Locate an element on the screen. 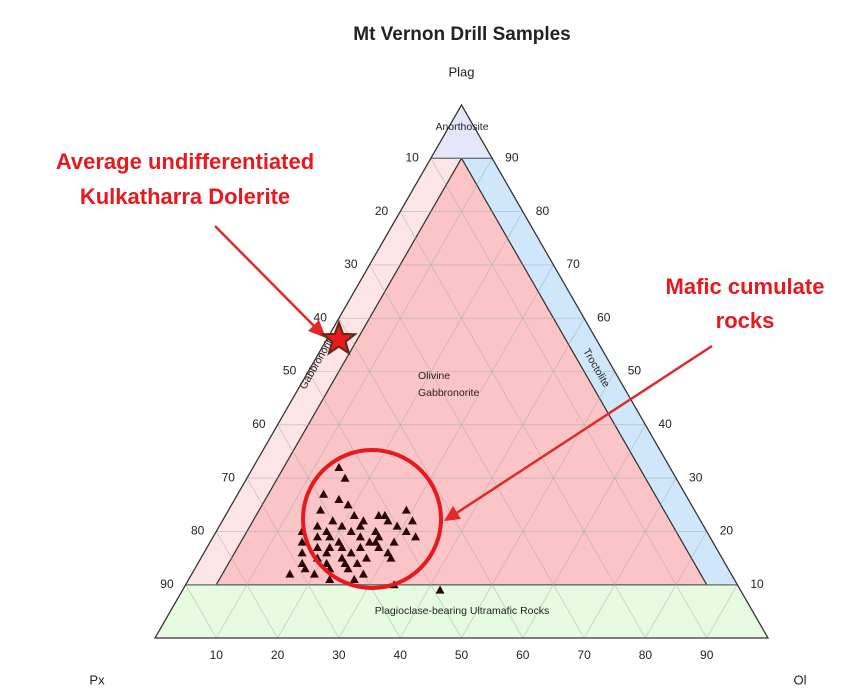 The width and height of the screenshot is (854, 689). left-tick-label: 30 is located at coordinates (351, 264).